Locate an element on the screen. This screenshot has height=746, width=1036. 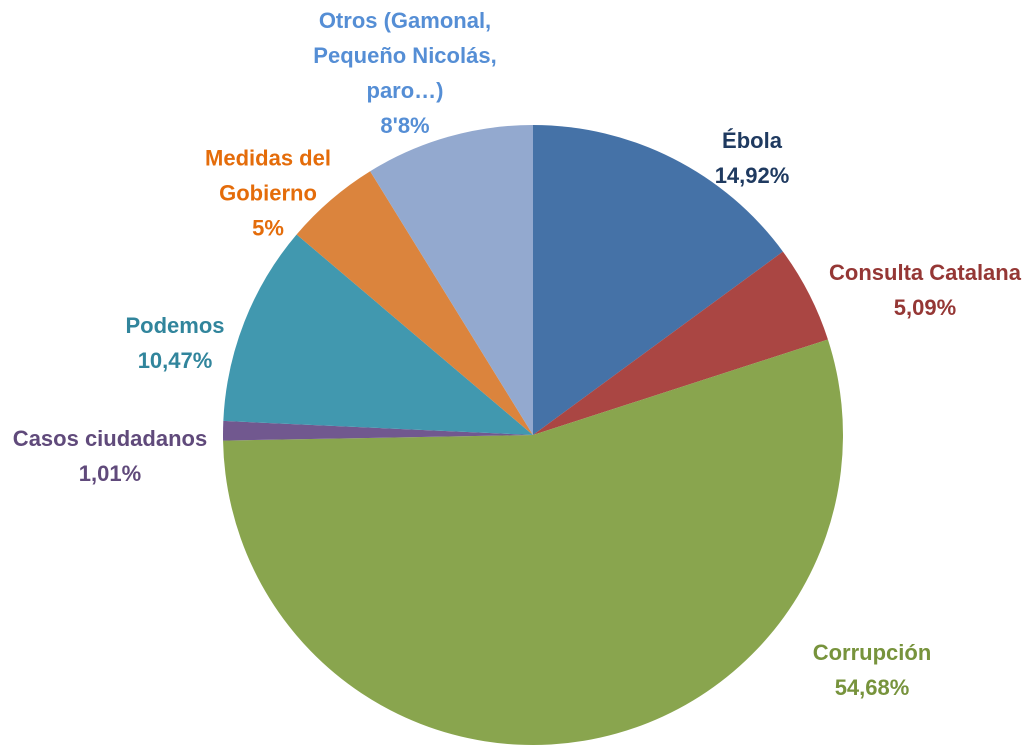
value-label: 5% is located at coordinates (268, 228).